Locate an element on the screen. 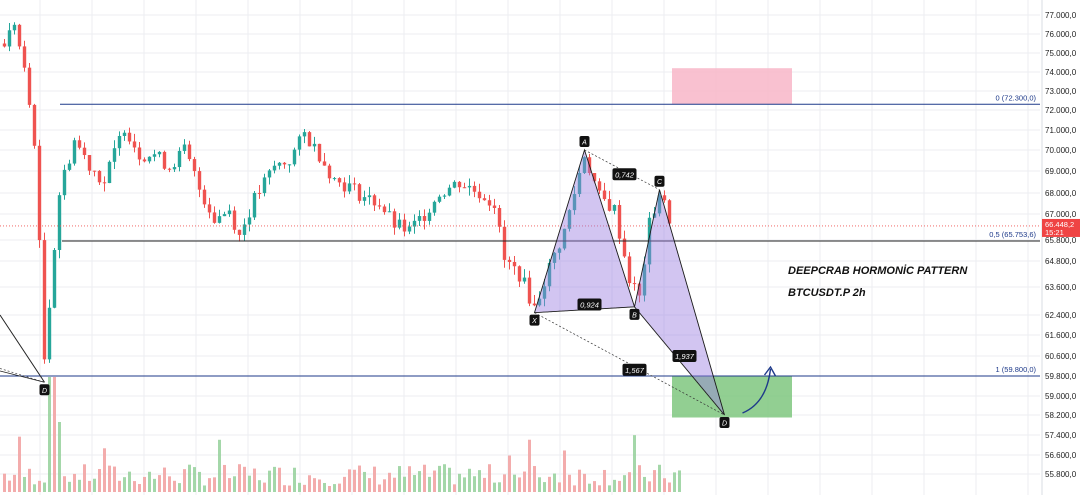  current-price-tag is located at coordinates (1061, 227).